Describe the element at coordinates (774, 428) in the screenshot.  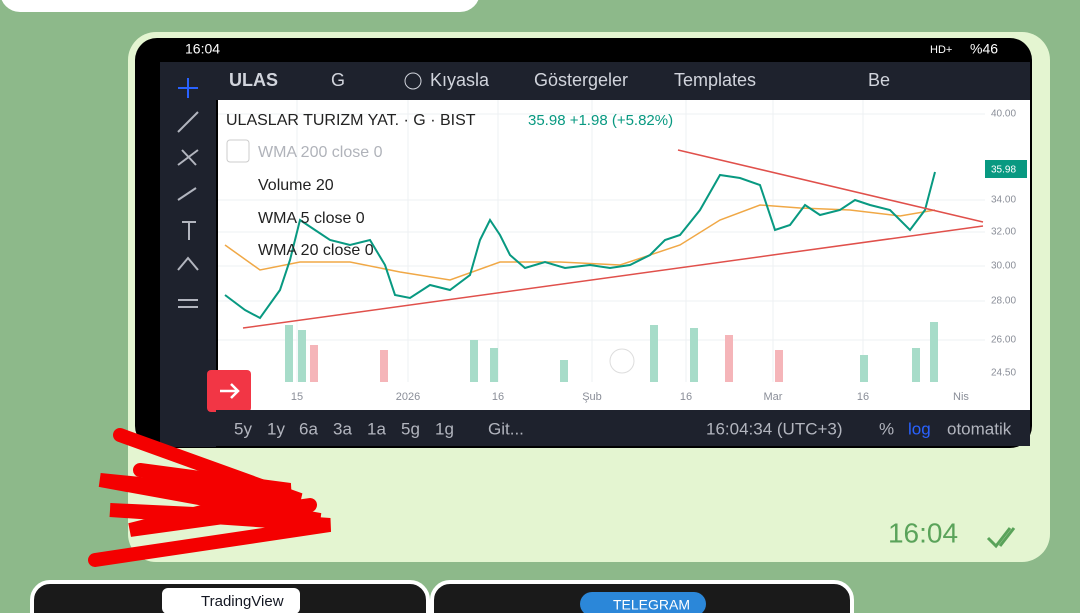
I see `clock: 16:04:34 (UTC+3)` at that location.